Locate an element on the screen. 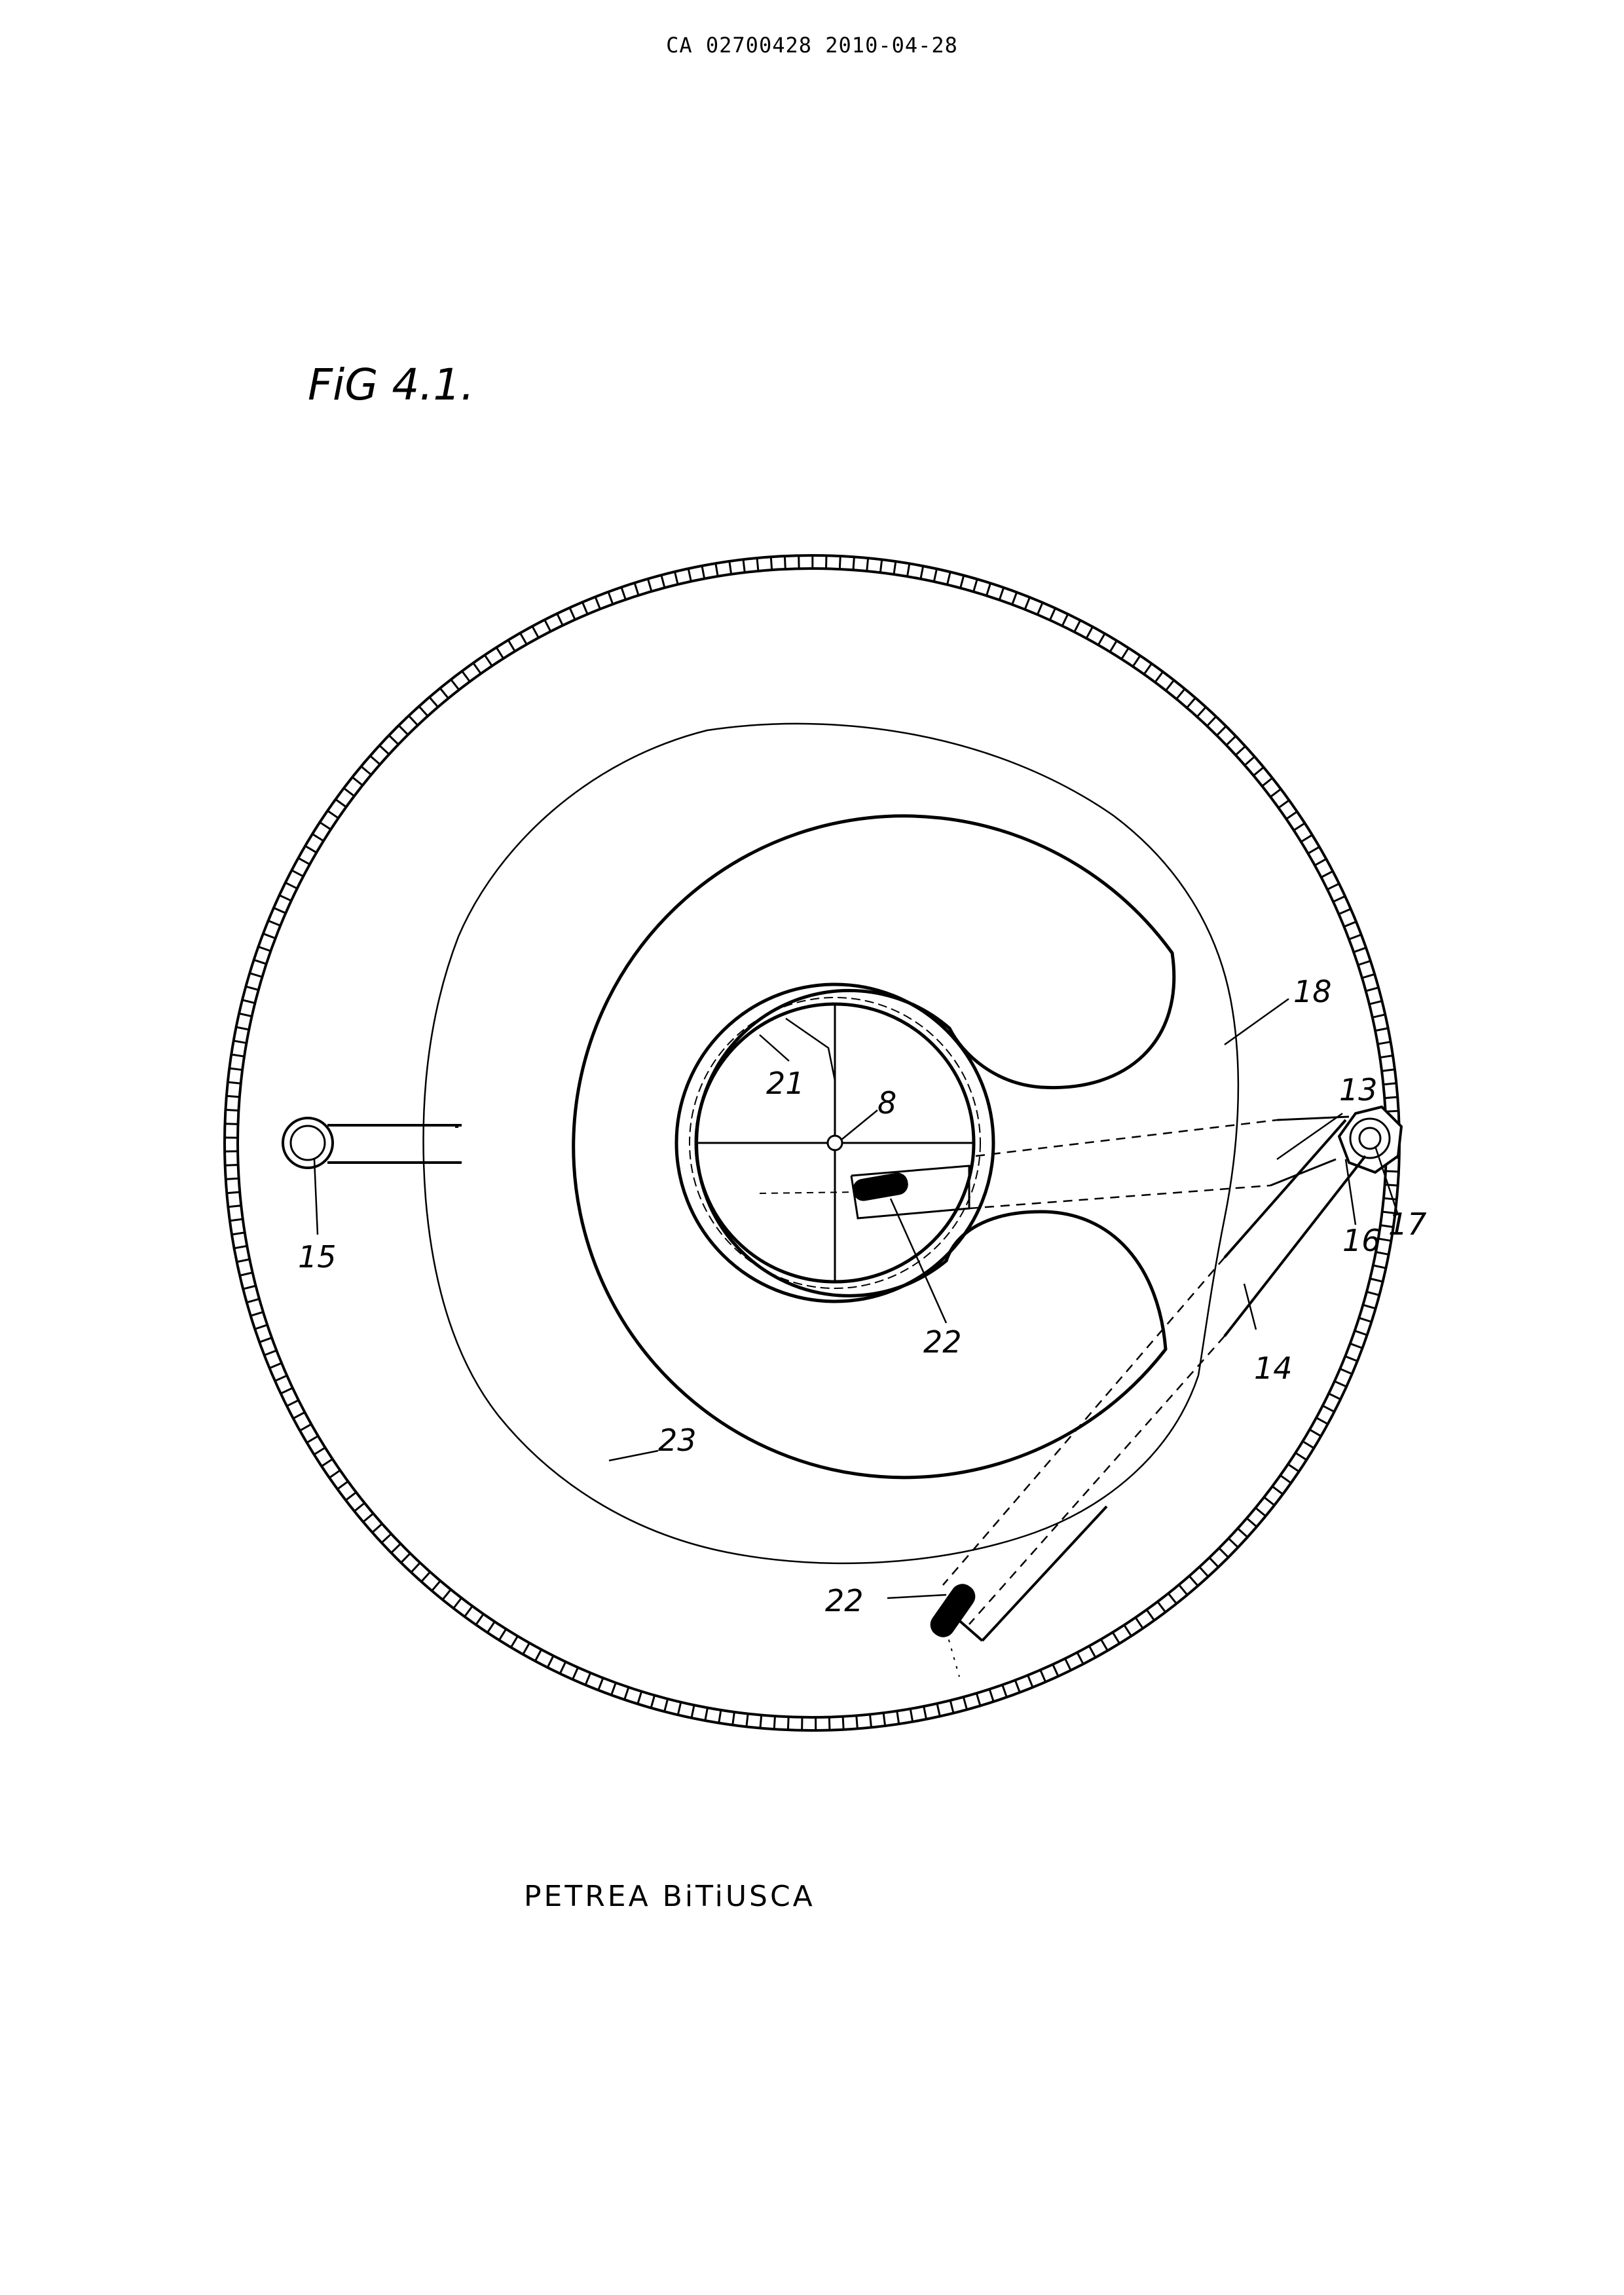 This screenshot has width=1624, height=2295. spiral-channel is located at coordinates (874, 1147).